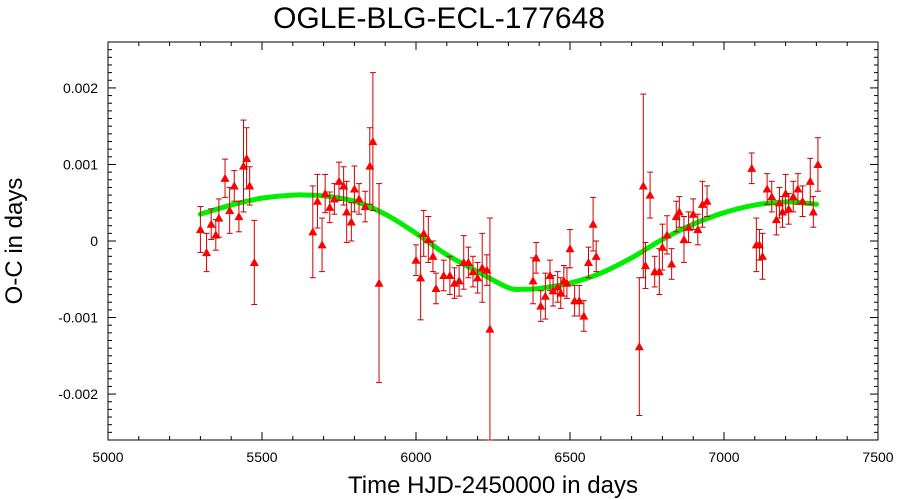 Image resolution: width=900 pixels, height=500 pixels. What do you see at coordinates (80, 88) in the screenshot?
I see `y-tick-label: 0.002` at bounding box center [80, 88].